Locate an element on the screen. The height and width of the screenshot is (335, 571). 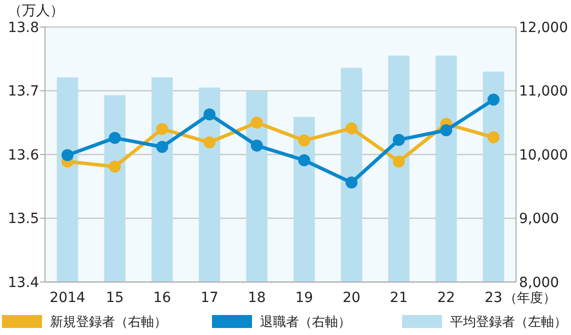
x-tick-label: 15 is located at coordinates (115, 298).